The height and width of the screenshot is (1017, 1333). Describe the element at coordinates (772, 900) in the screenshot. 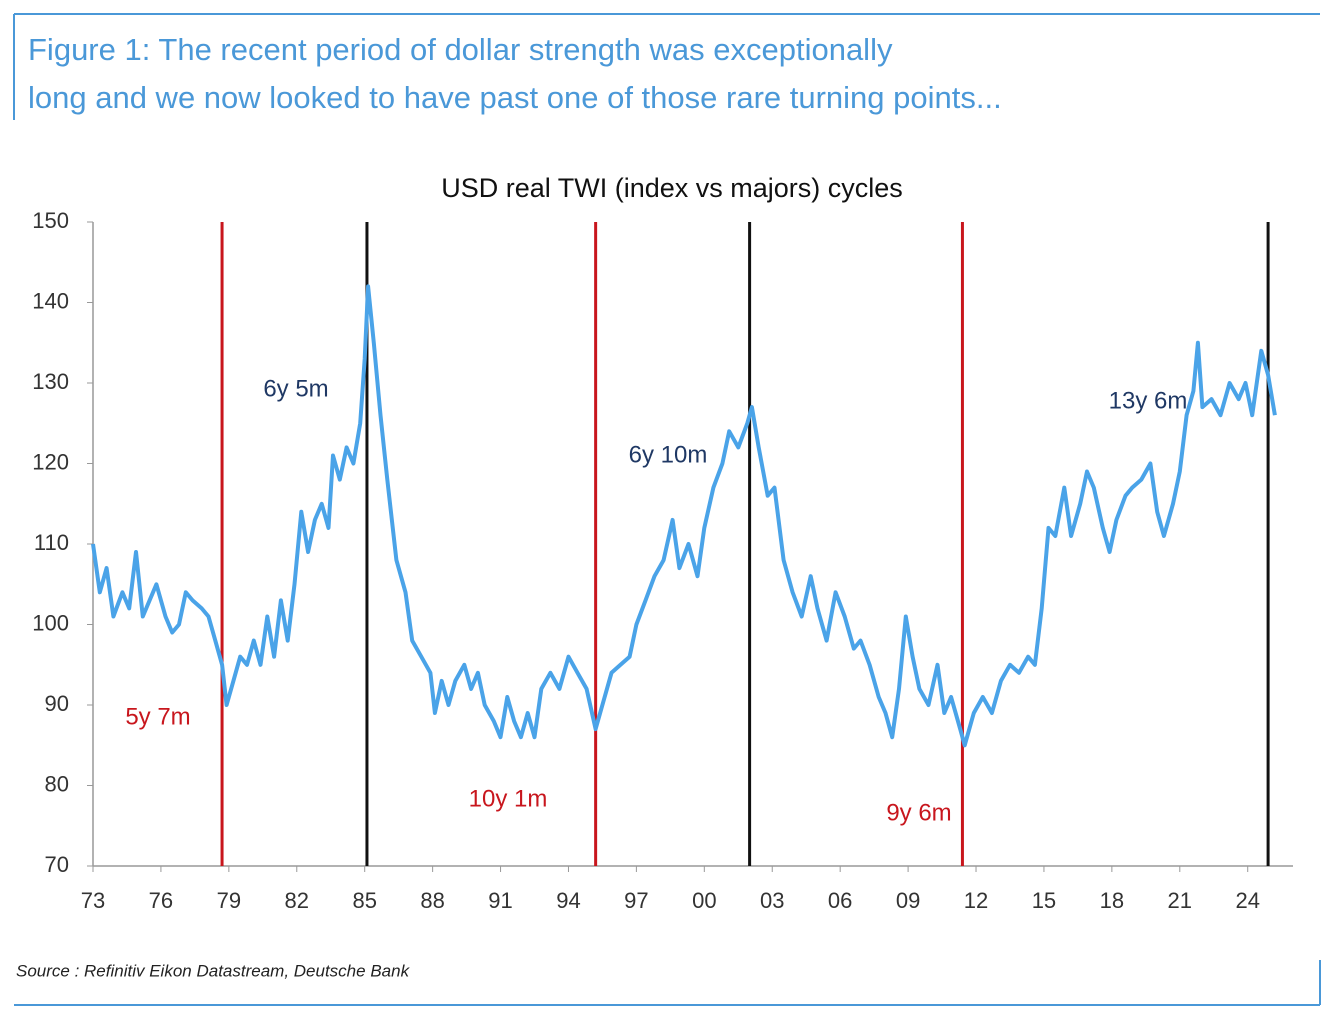

I see `x-tick-label: 03` at that location.